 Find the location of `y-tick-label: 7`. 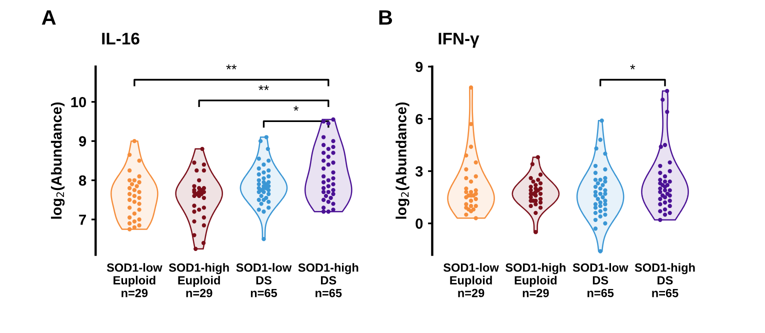

y-tick-label: 7 is located at coordinates (82, 219).